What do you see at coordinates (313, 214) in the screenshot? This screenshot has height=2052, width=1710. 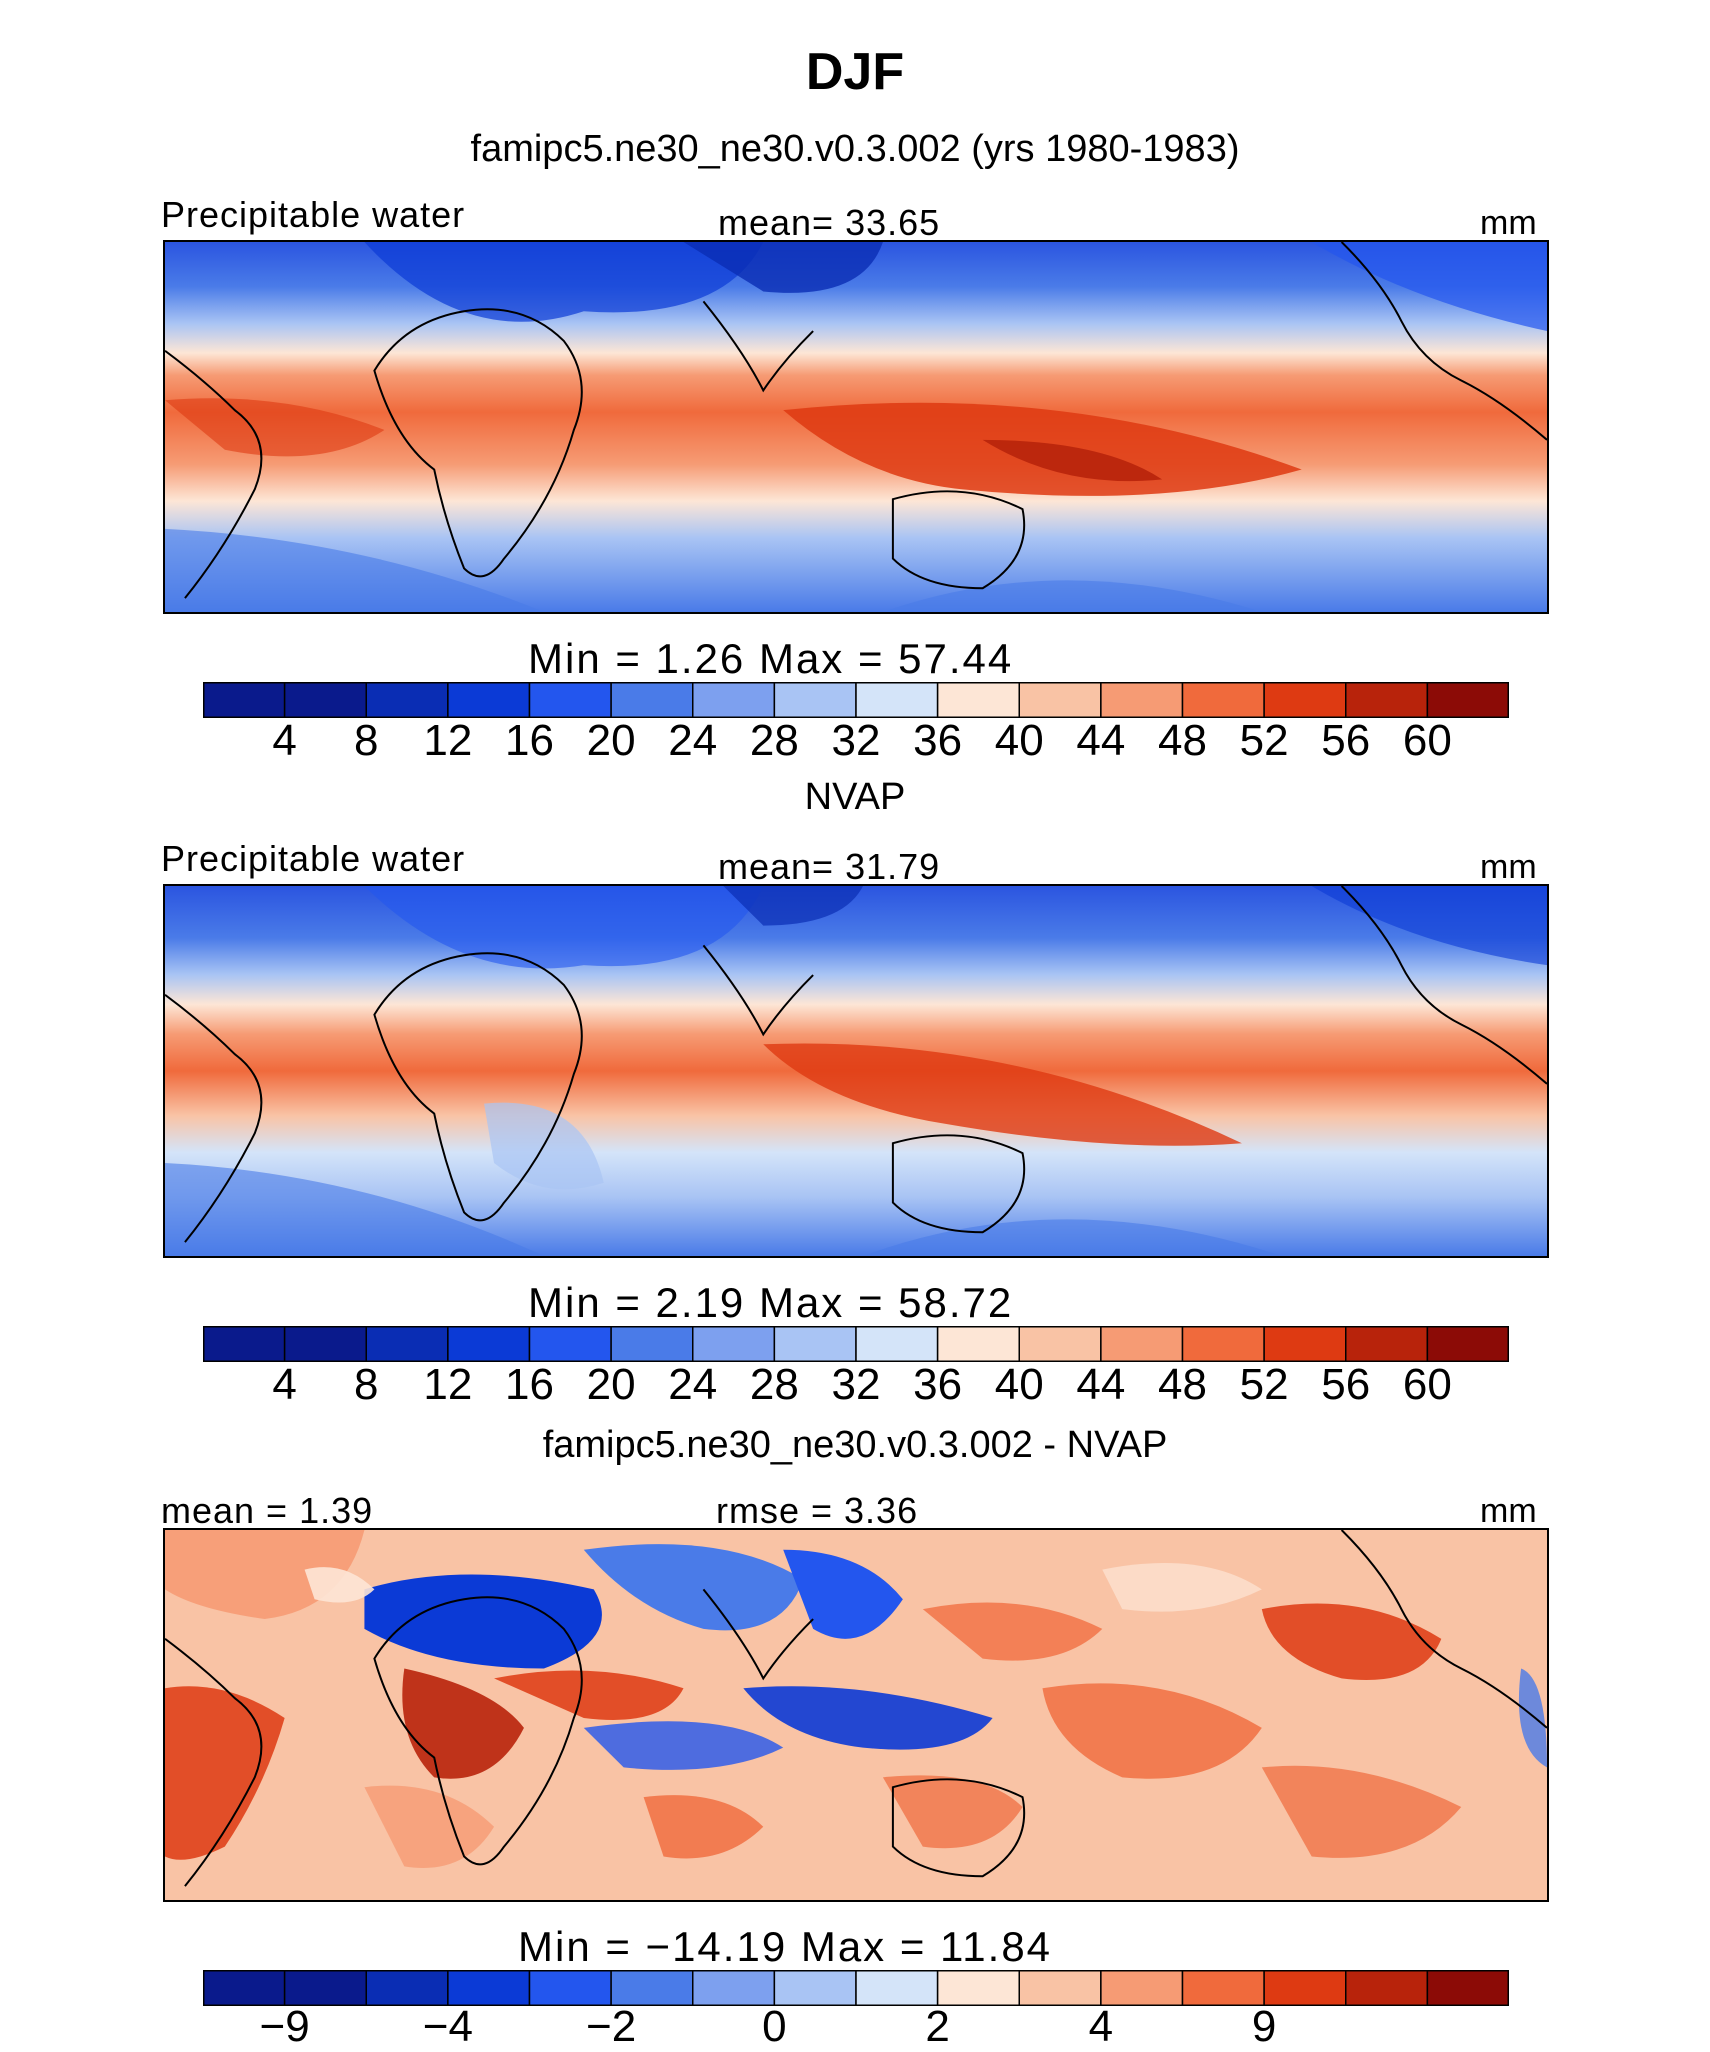 I see `panel-1-variable-label: Precipitable water` at bounding box center [313, 214].